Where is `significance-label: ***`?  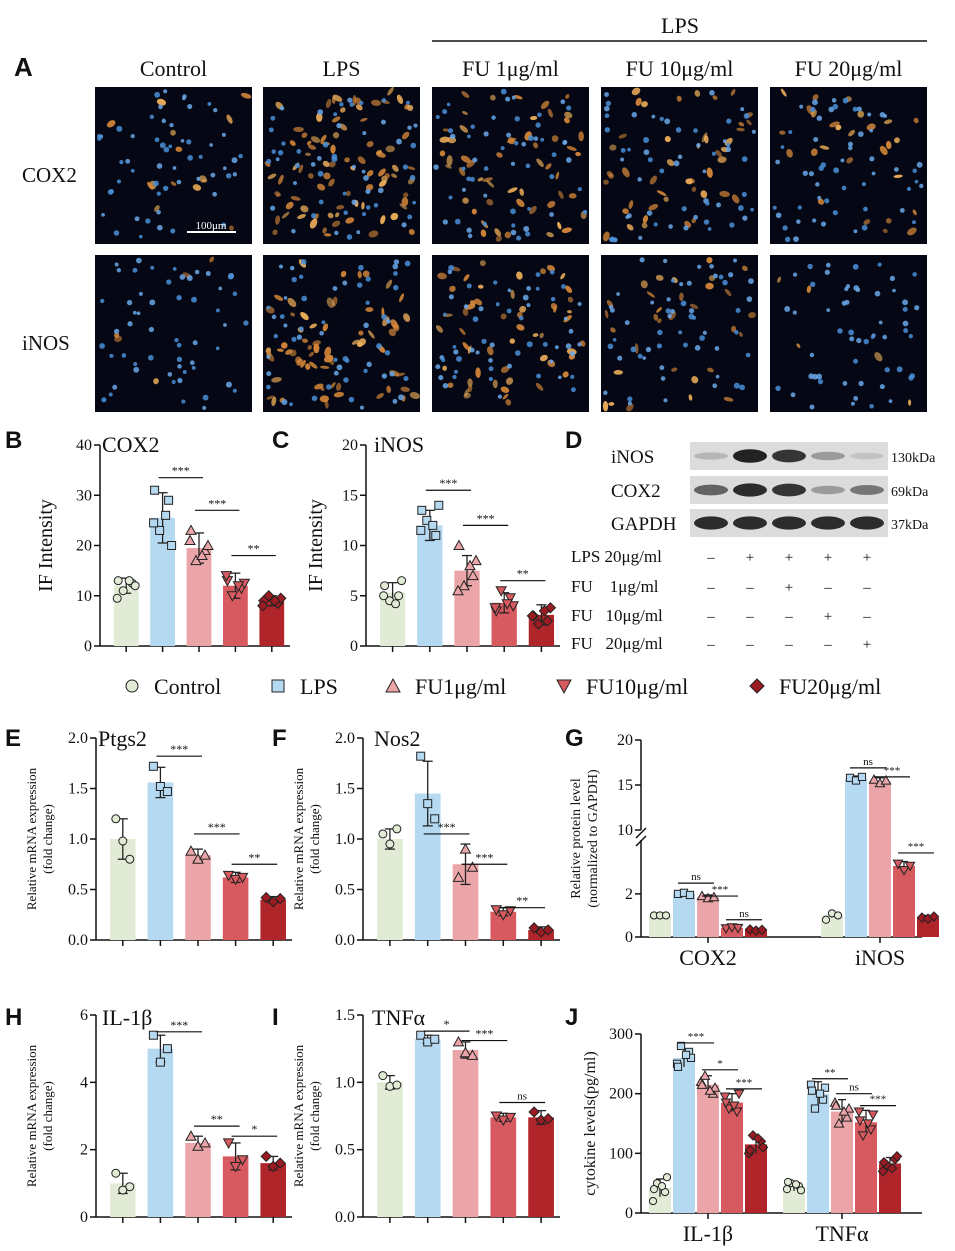 significance-label: *** is located at coordinates (892, 771).